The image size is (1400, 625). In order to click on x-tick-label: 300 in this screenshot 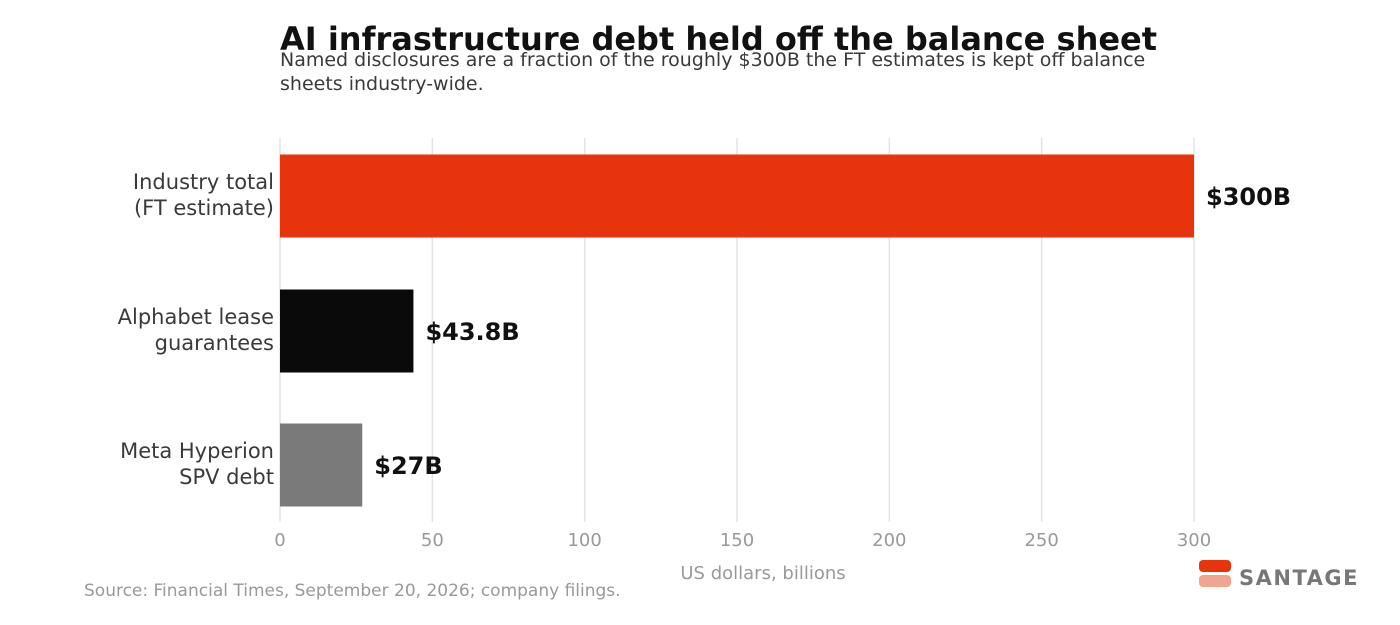, I will do `click(1194, 540)`.